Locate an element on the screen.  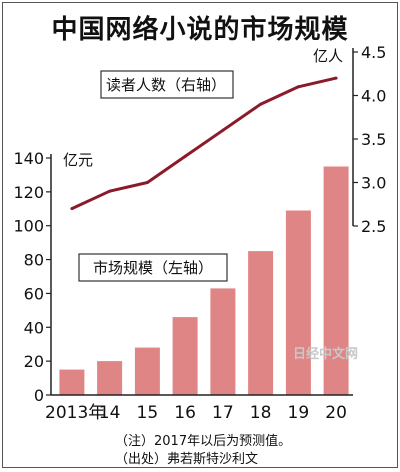
category-label-4: 17 is located at coordinates (223, 413).